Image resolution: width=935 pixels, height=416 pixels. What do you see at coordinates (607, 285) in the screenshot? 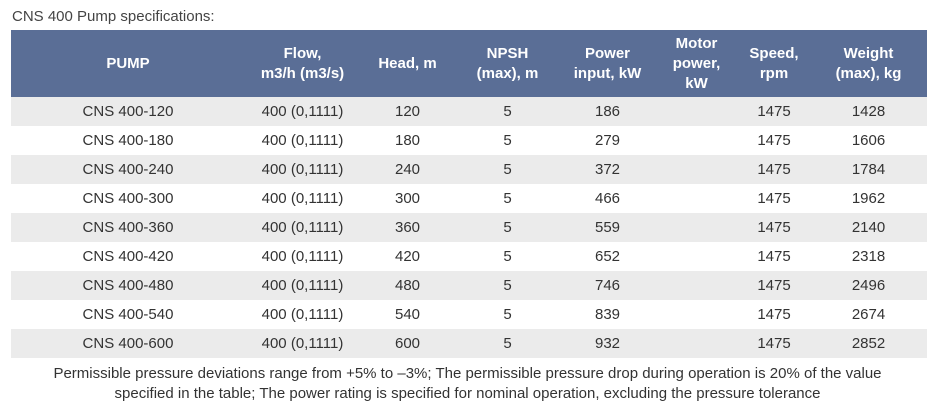
I see `table-cell: 746` at bounding box center [607, 285].